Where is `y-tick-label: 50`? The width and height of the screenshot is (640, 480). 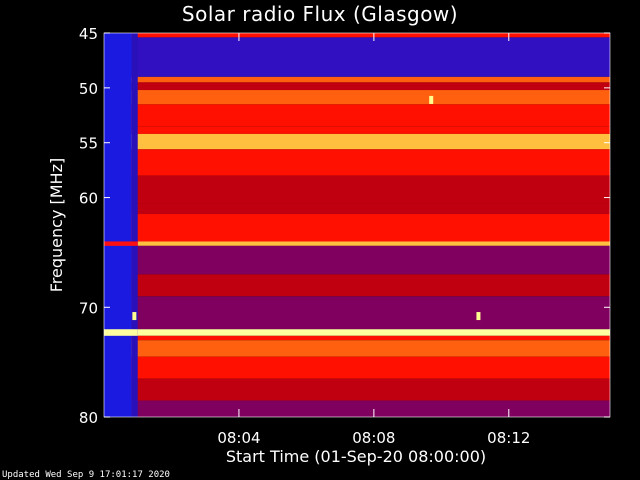
y-tick-label: 50 is located at coordinates (88, 89).